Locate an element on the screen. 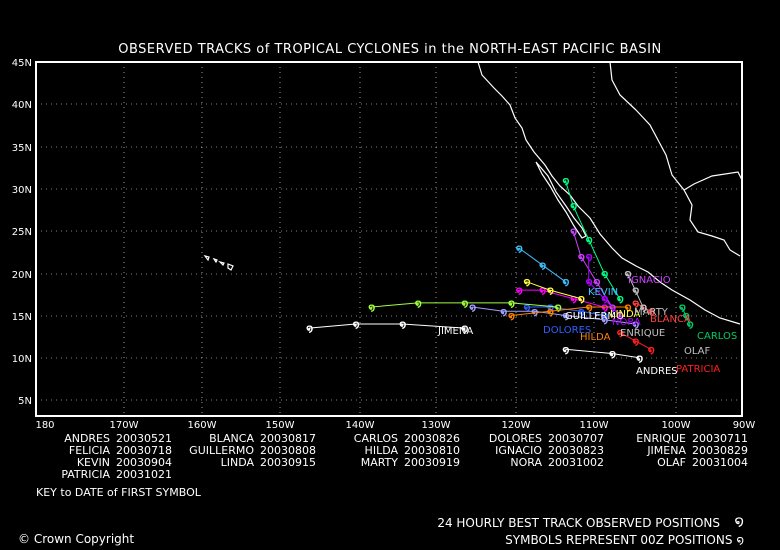  key-storm-date: 20030904 is located at coordinates (144, 462).